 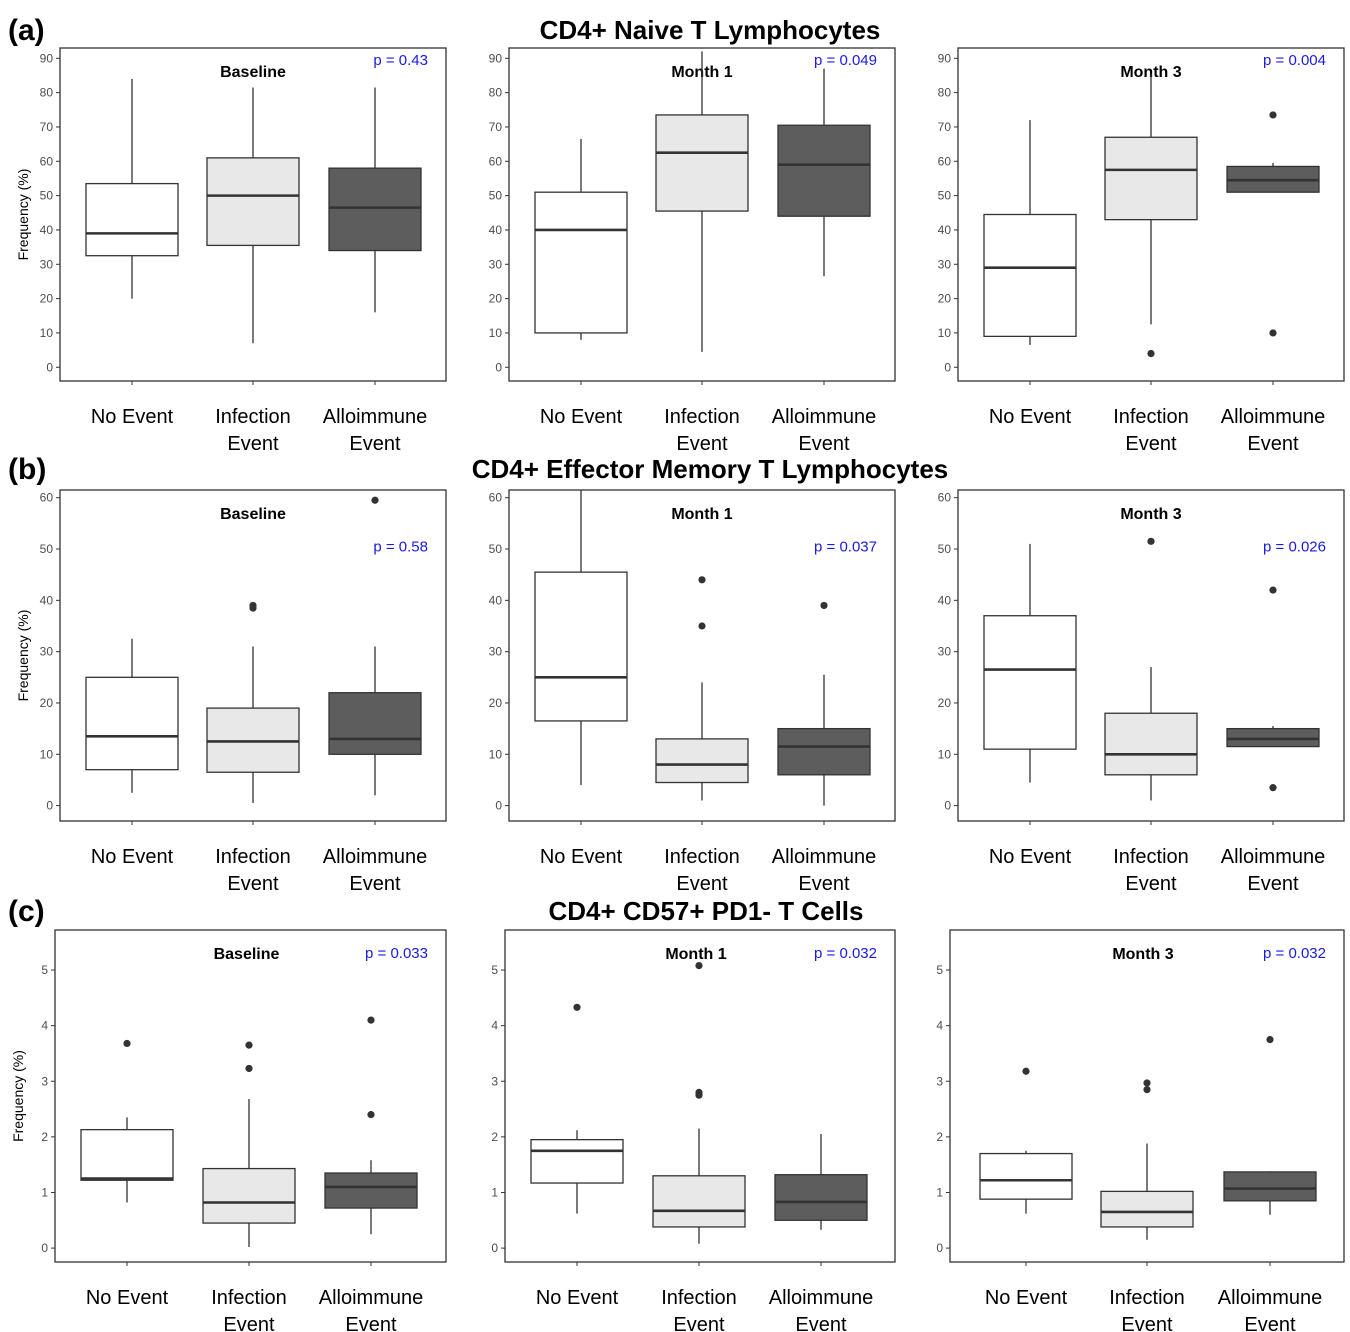 What do you see at coordinates (945, 703) in the screenshot?
I see `panel-b-month-3-ytick-label: 20` at bounding box center [945, 703].